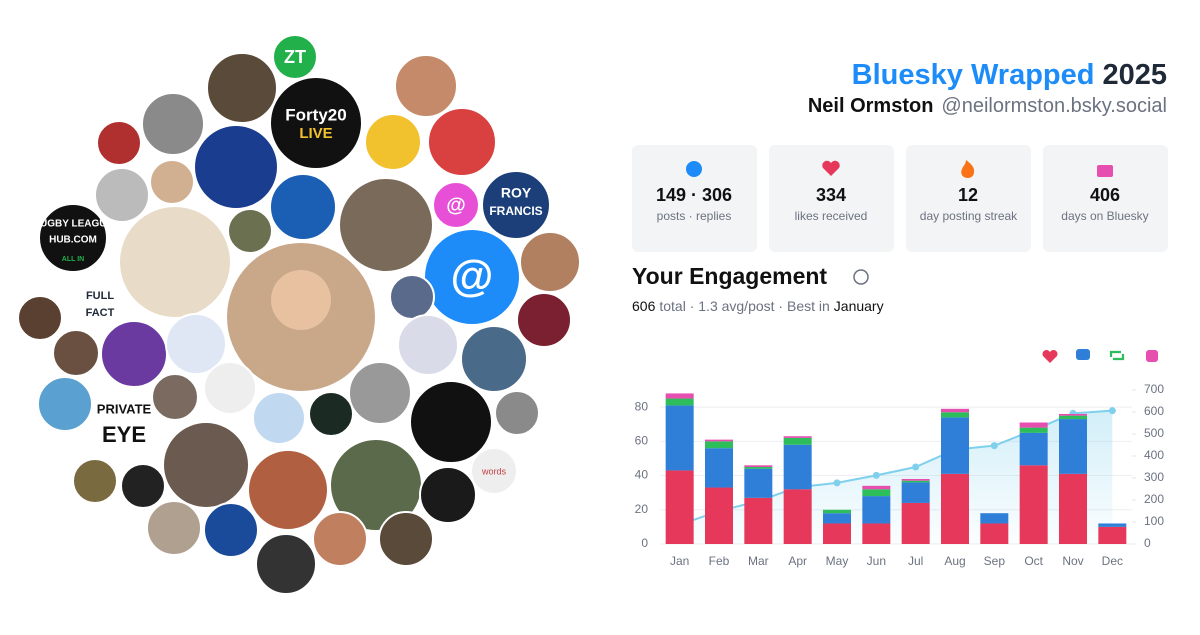  I want to click on y2-tick-label: 400, so click(1154, 455).